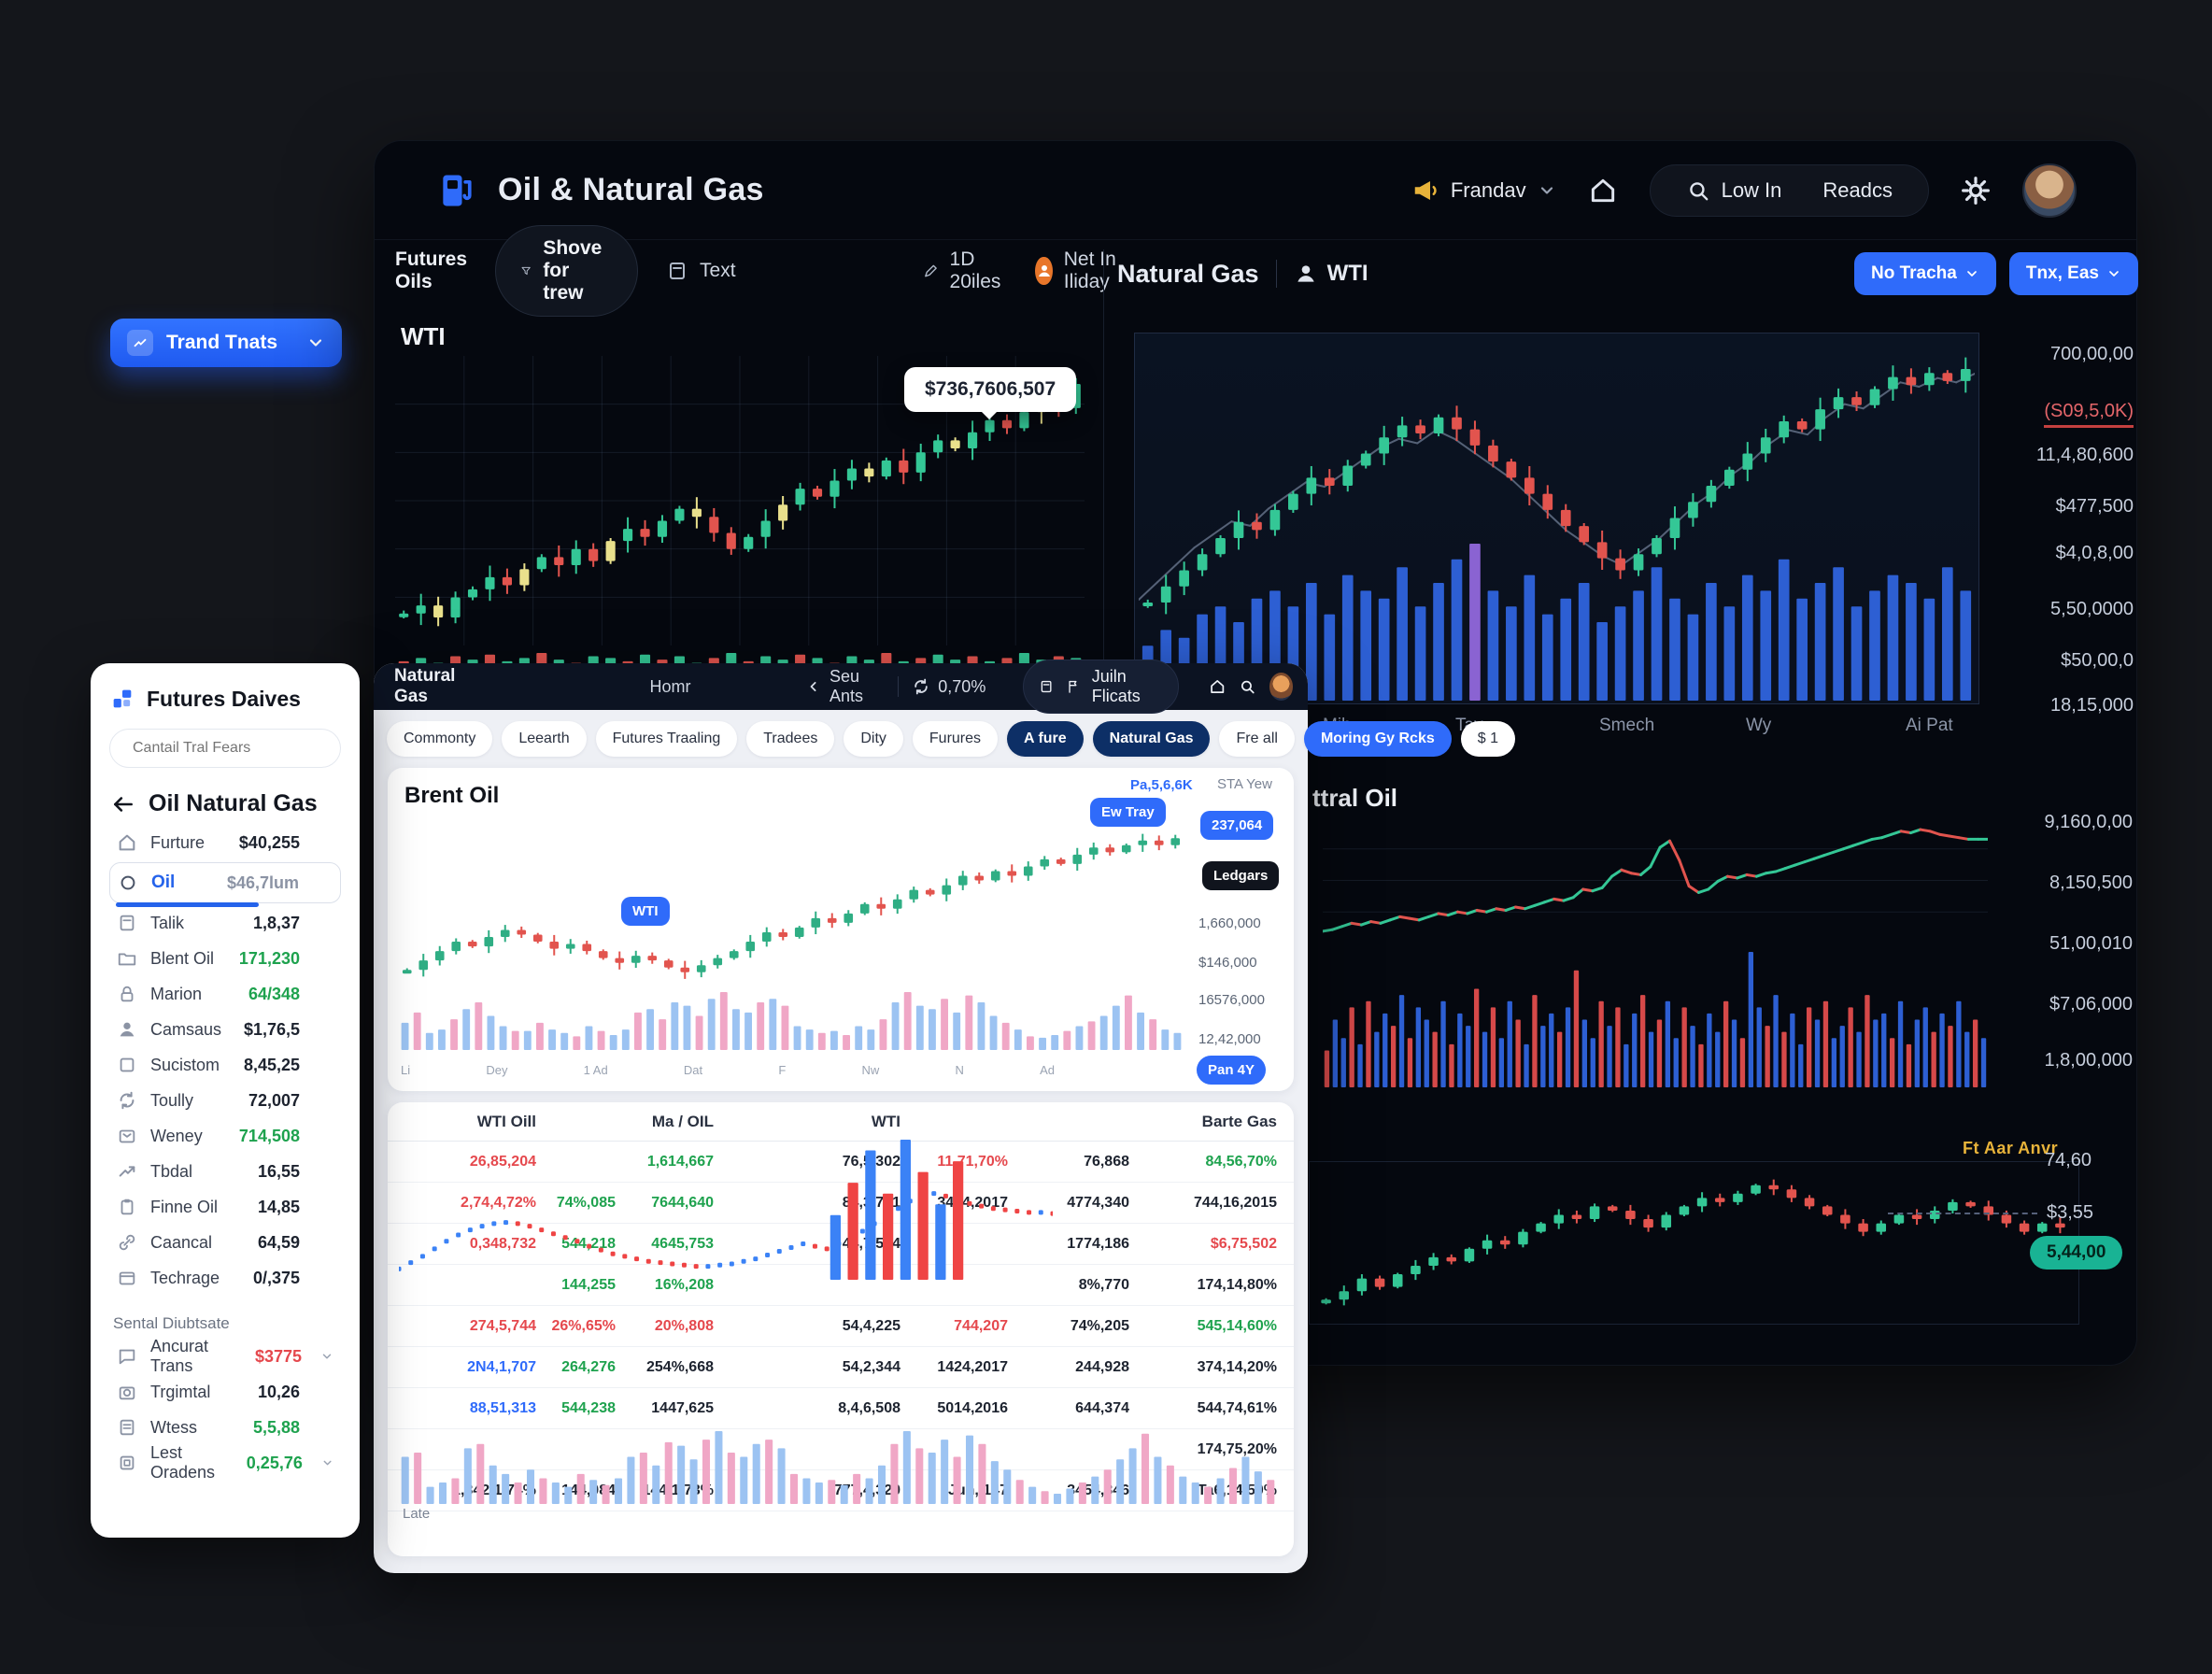 This screenshot has height=1674, width=2212. What do you see at coordinates (1655, 1019) in the screenshot?
I see `natural-oil-volume-bars` at bounding box center [1655, 1019].